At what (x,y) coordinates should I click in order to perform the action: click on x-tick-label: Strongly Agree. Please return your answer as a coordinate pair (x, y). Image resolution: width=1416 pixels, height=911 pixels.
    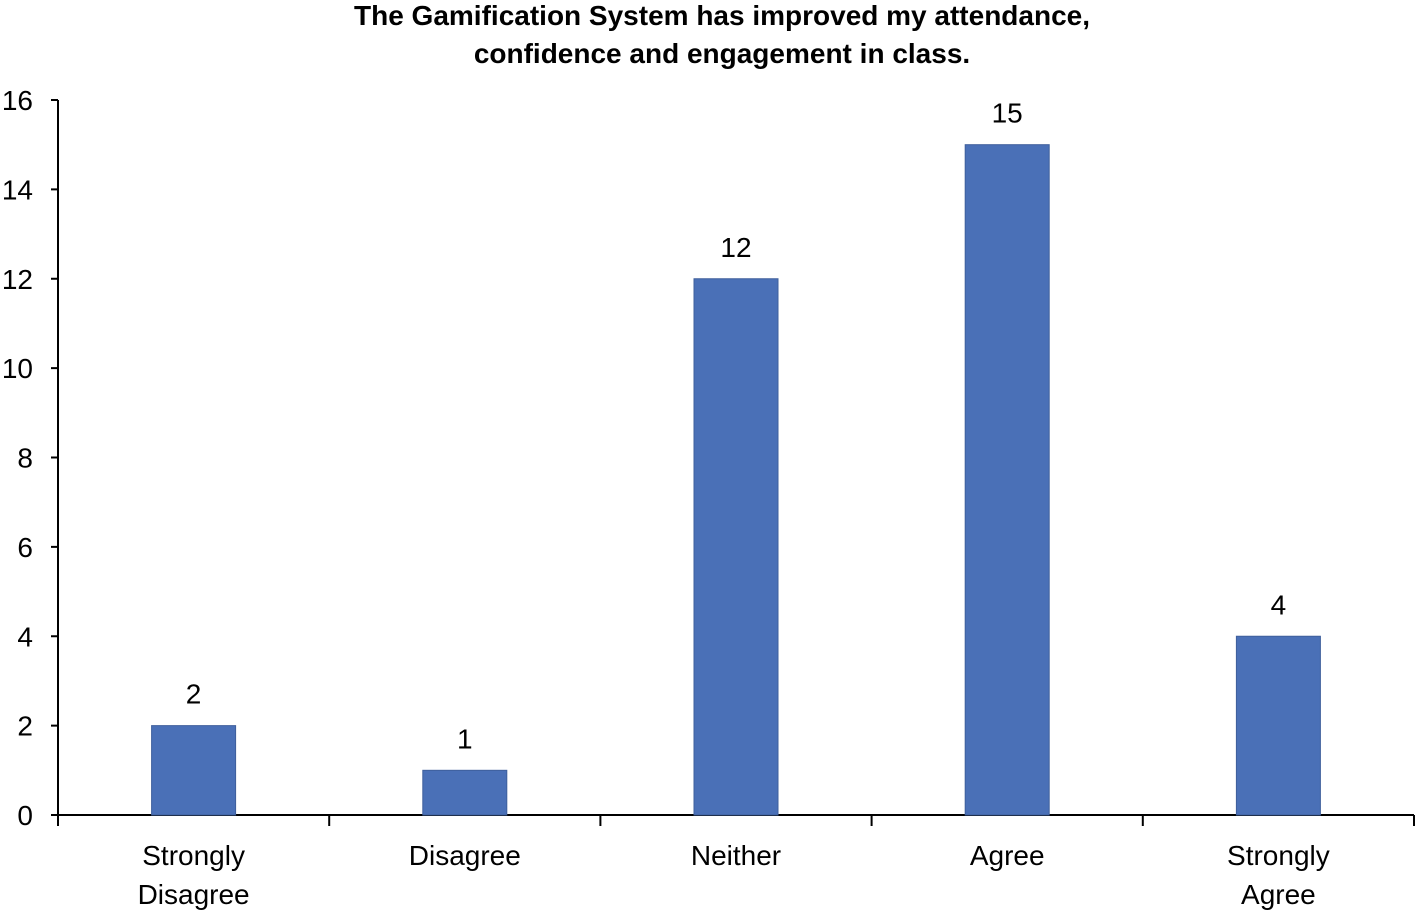
    Looking at the image, I should click on (1278, 875).